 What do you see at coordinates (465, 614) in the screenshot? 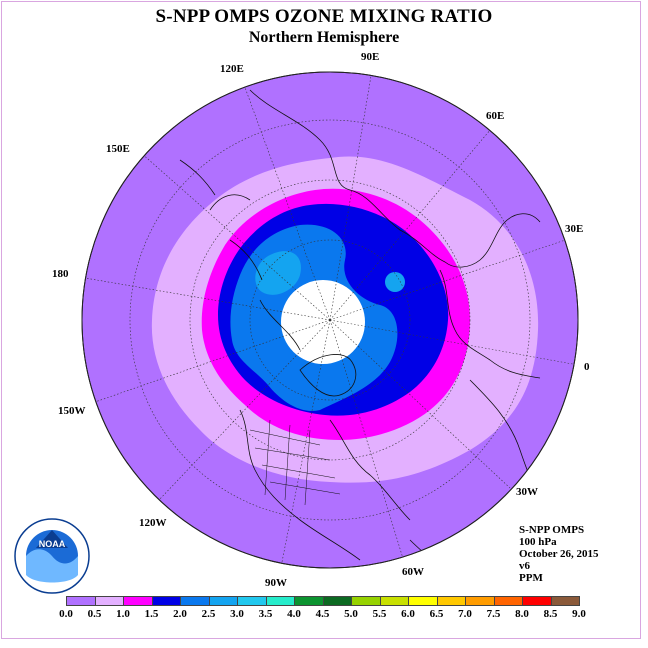
I see `legend-tick-label: 7.0` at bounding box center [465, 614].